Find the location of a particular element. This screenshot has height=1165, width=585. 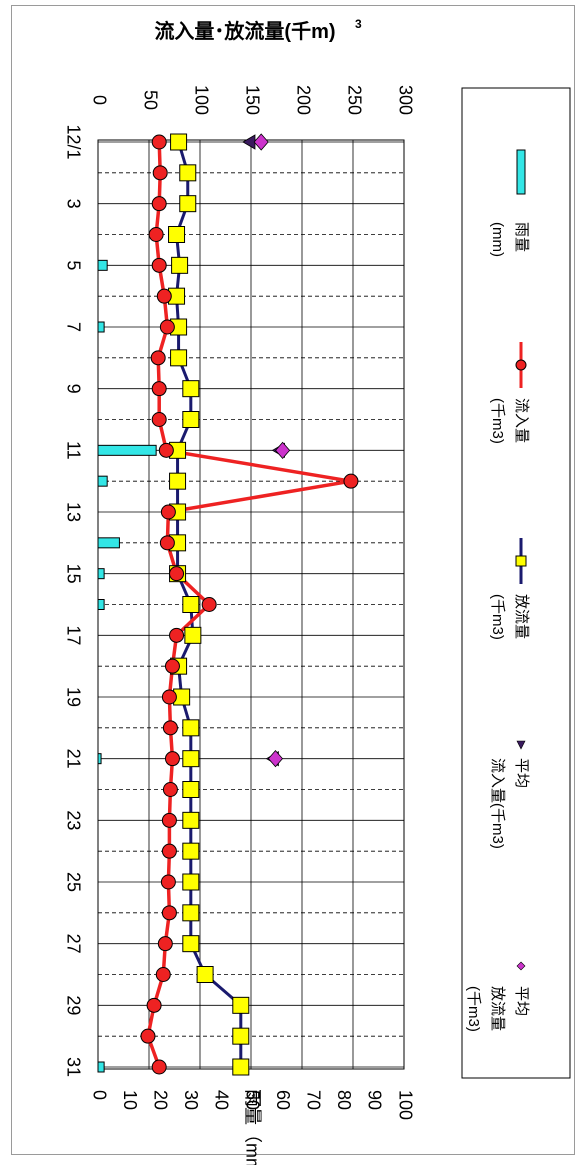

rain-tick-label: 30 is located at coordinates (191, 1100).